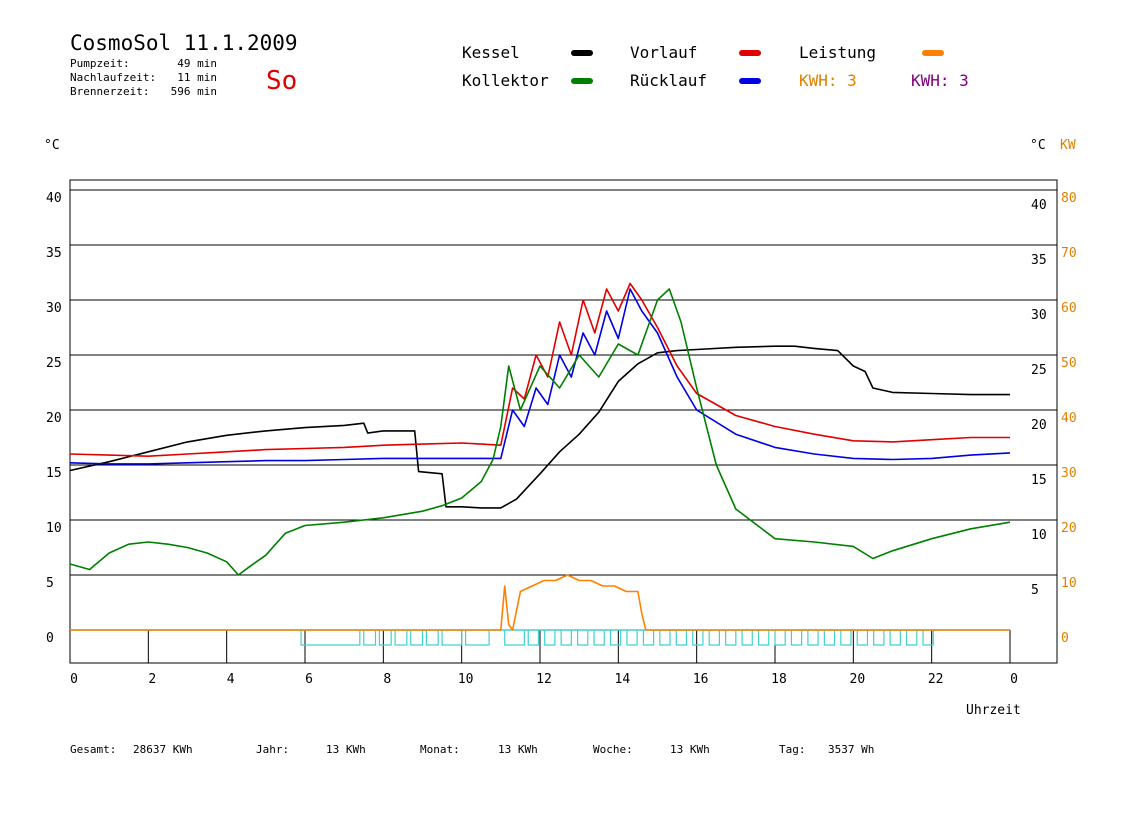 The height and width of the screenshot is (816, 1148). What do you see at coordinates (544, 679) in the screenshot?
I see `x-tick: 12` at bounding box center [544, 679].